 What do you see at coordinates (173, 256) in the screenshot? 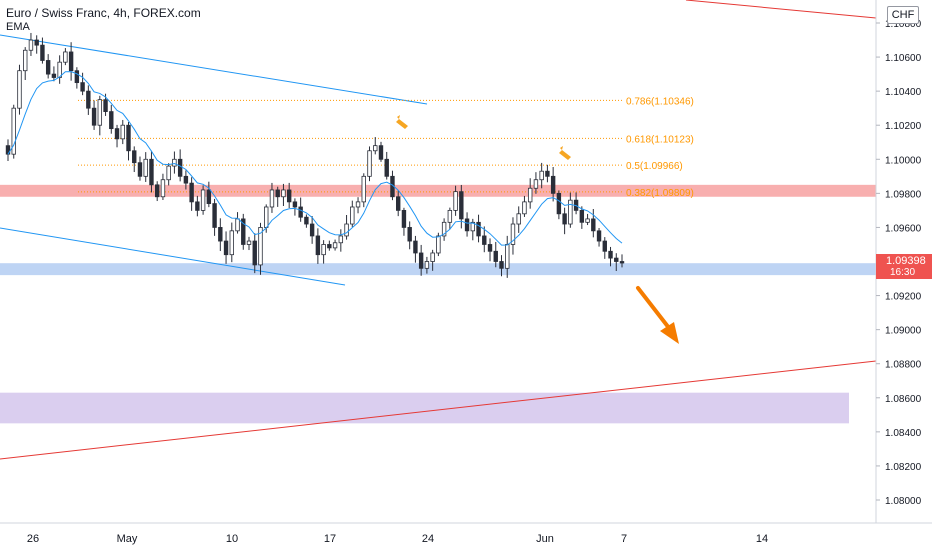
I see `channel-lower-line` at bounding box center [173, 256].